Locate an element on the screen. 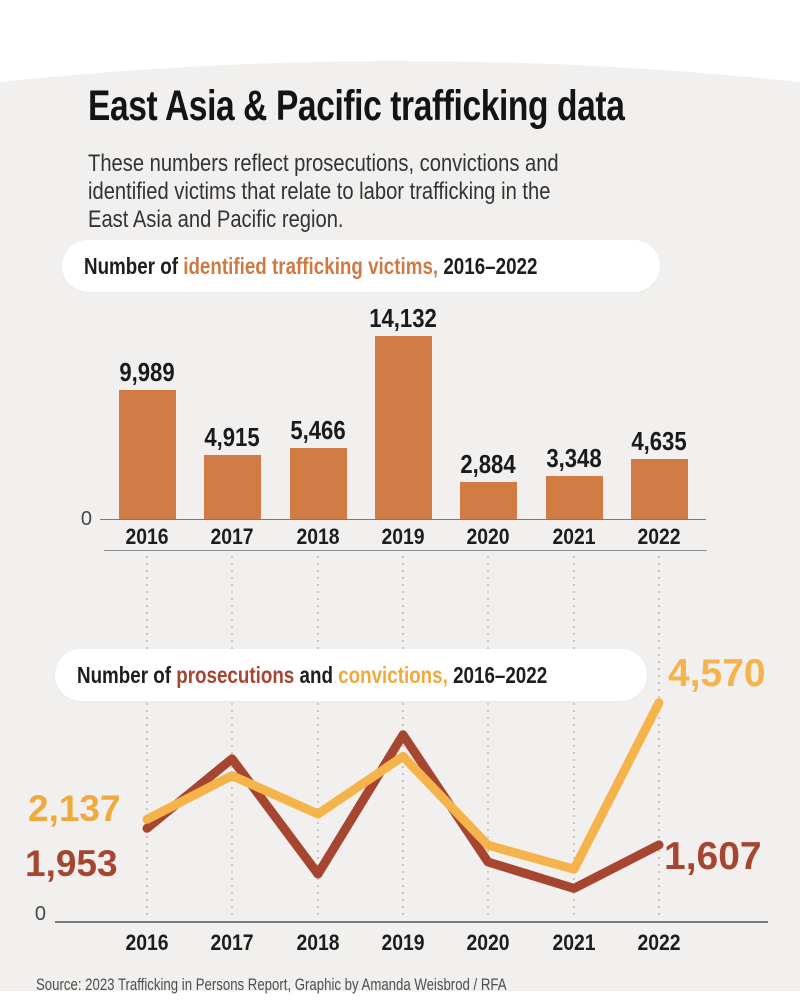 This screenshot has height=1000, width=800. chart2-heading-suffix: 2016–2022 is located at coordinates (497, 674).